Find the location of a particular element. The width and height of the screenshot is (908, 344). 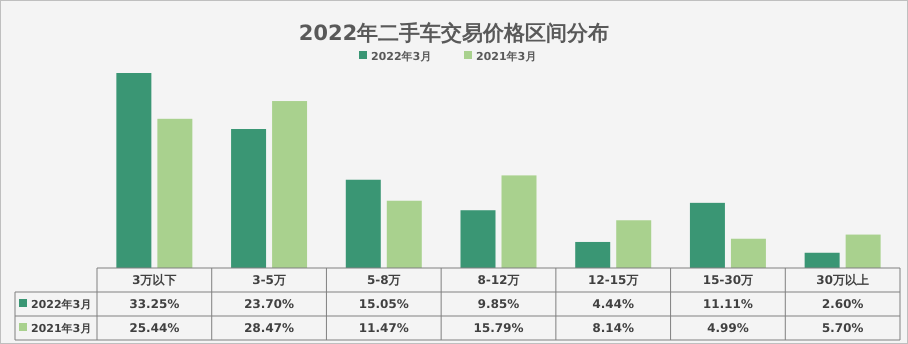

x-tick-label: 5-8万 is located at coordinates (383, 280).